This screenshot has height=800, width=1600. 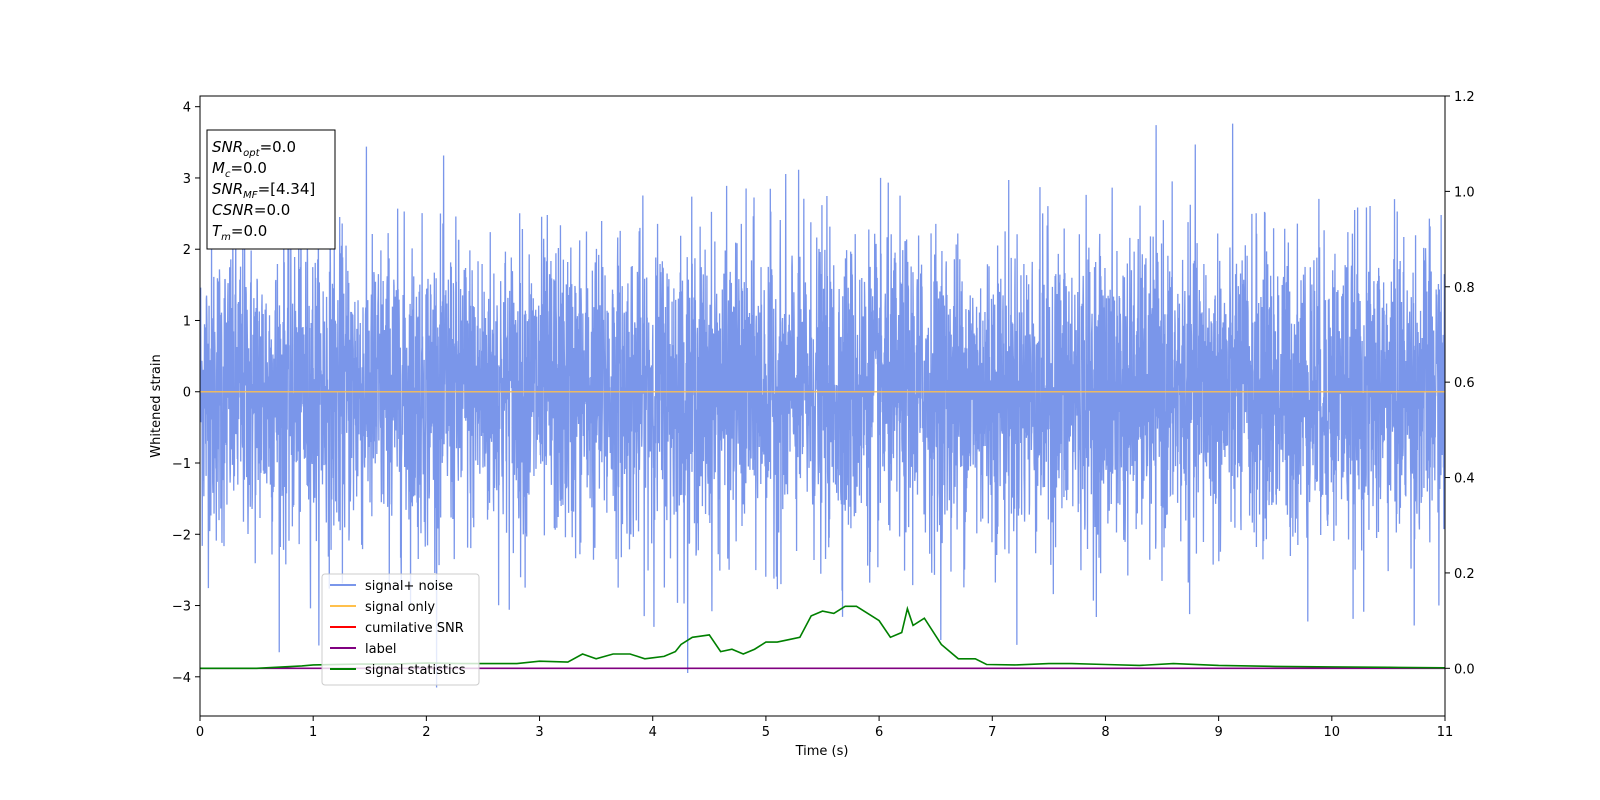 What do you see at coordinates (1464, 192) in the screenshot?
I see `y2-tick-label: 1.0` at bounding box center [1464, 192].